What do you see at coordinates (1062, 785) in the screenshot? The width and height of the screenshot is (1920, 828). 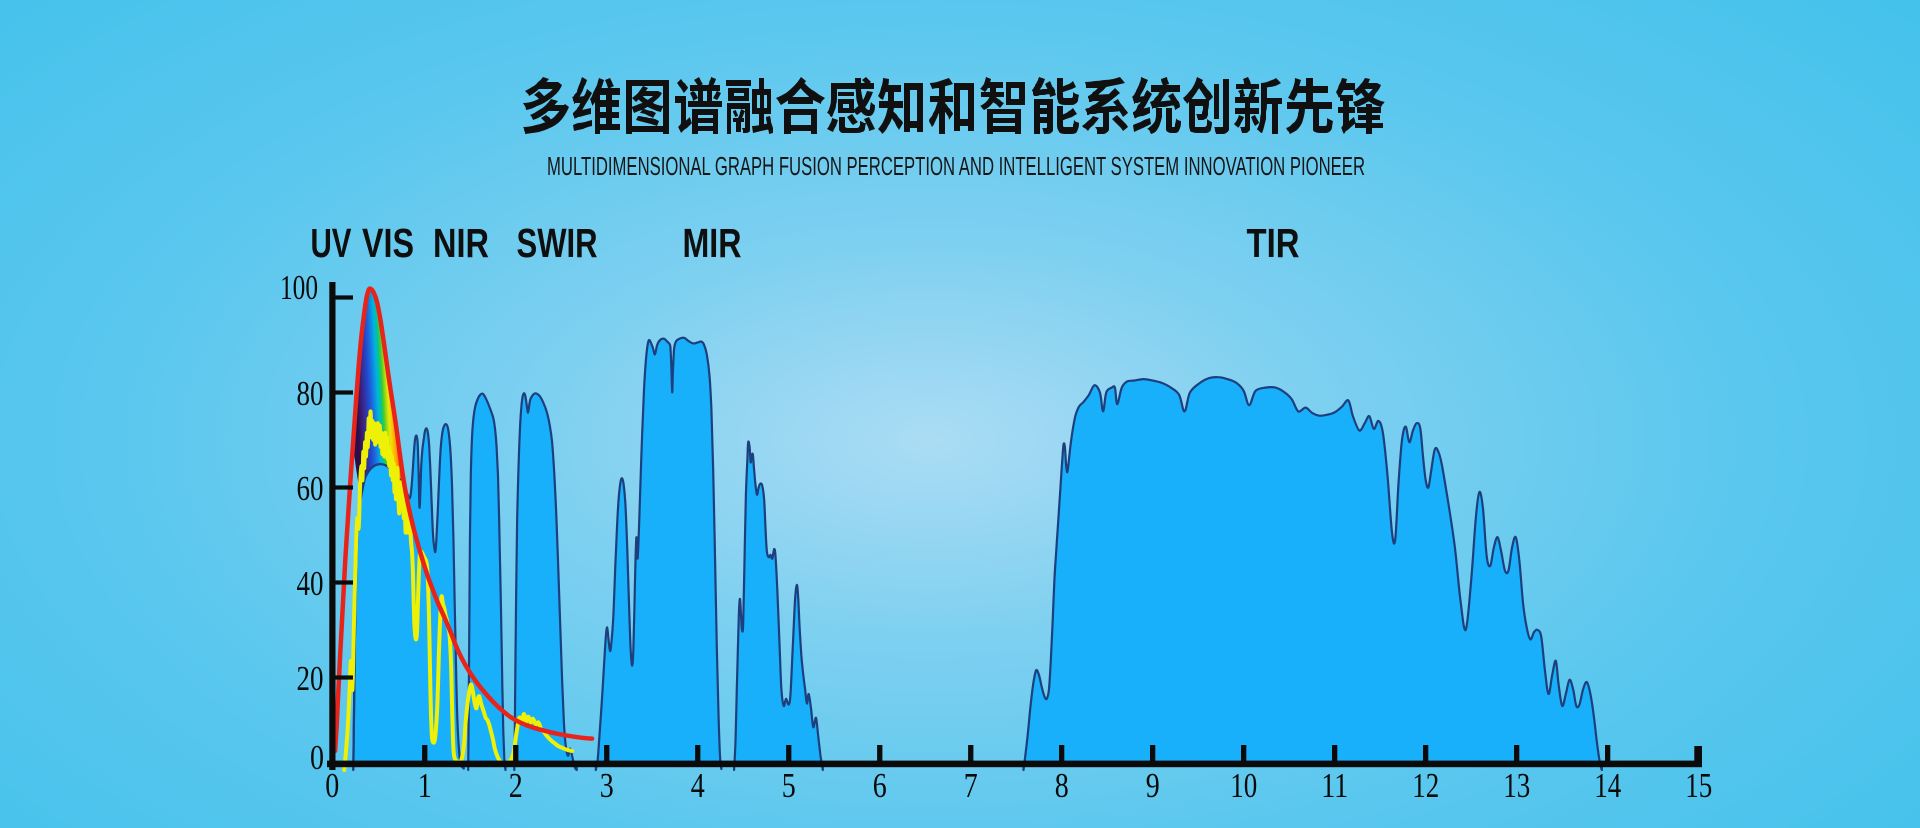 I see `svg-text: 8` at bounding box center [1062, 785].